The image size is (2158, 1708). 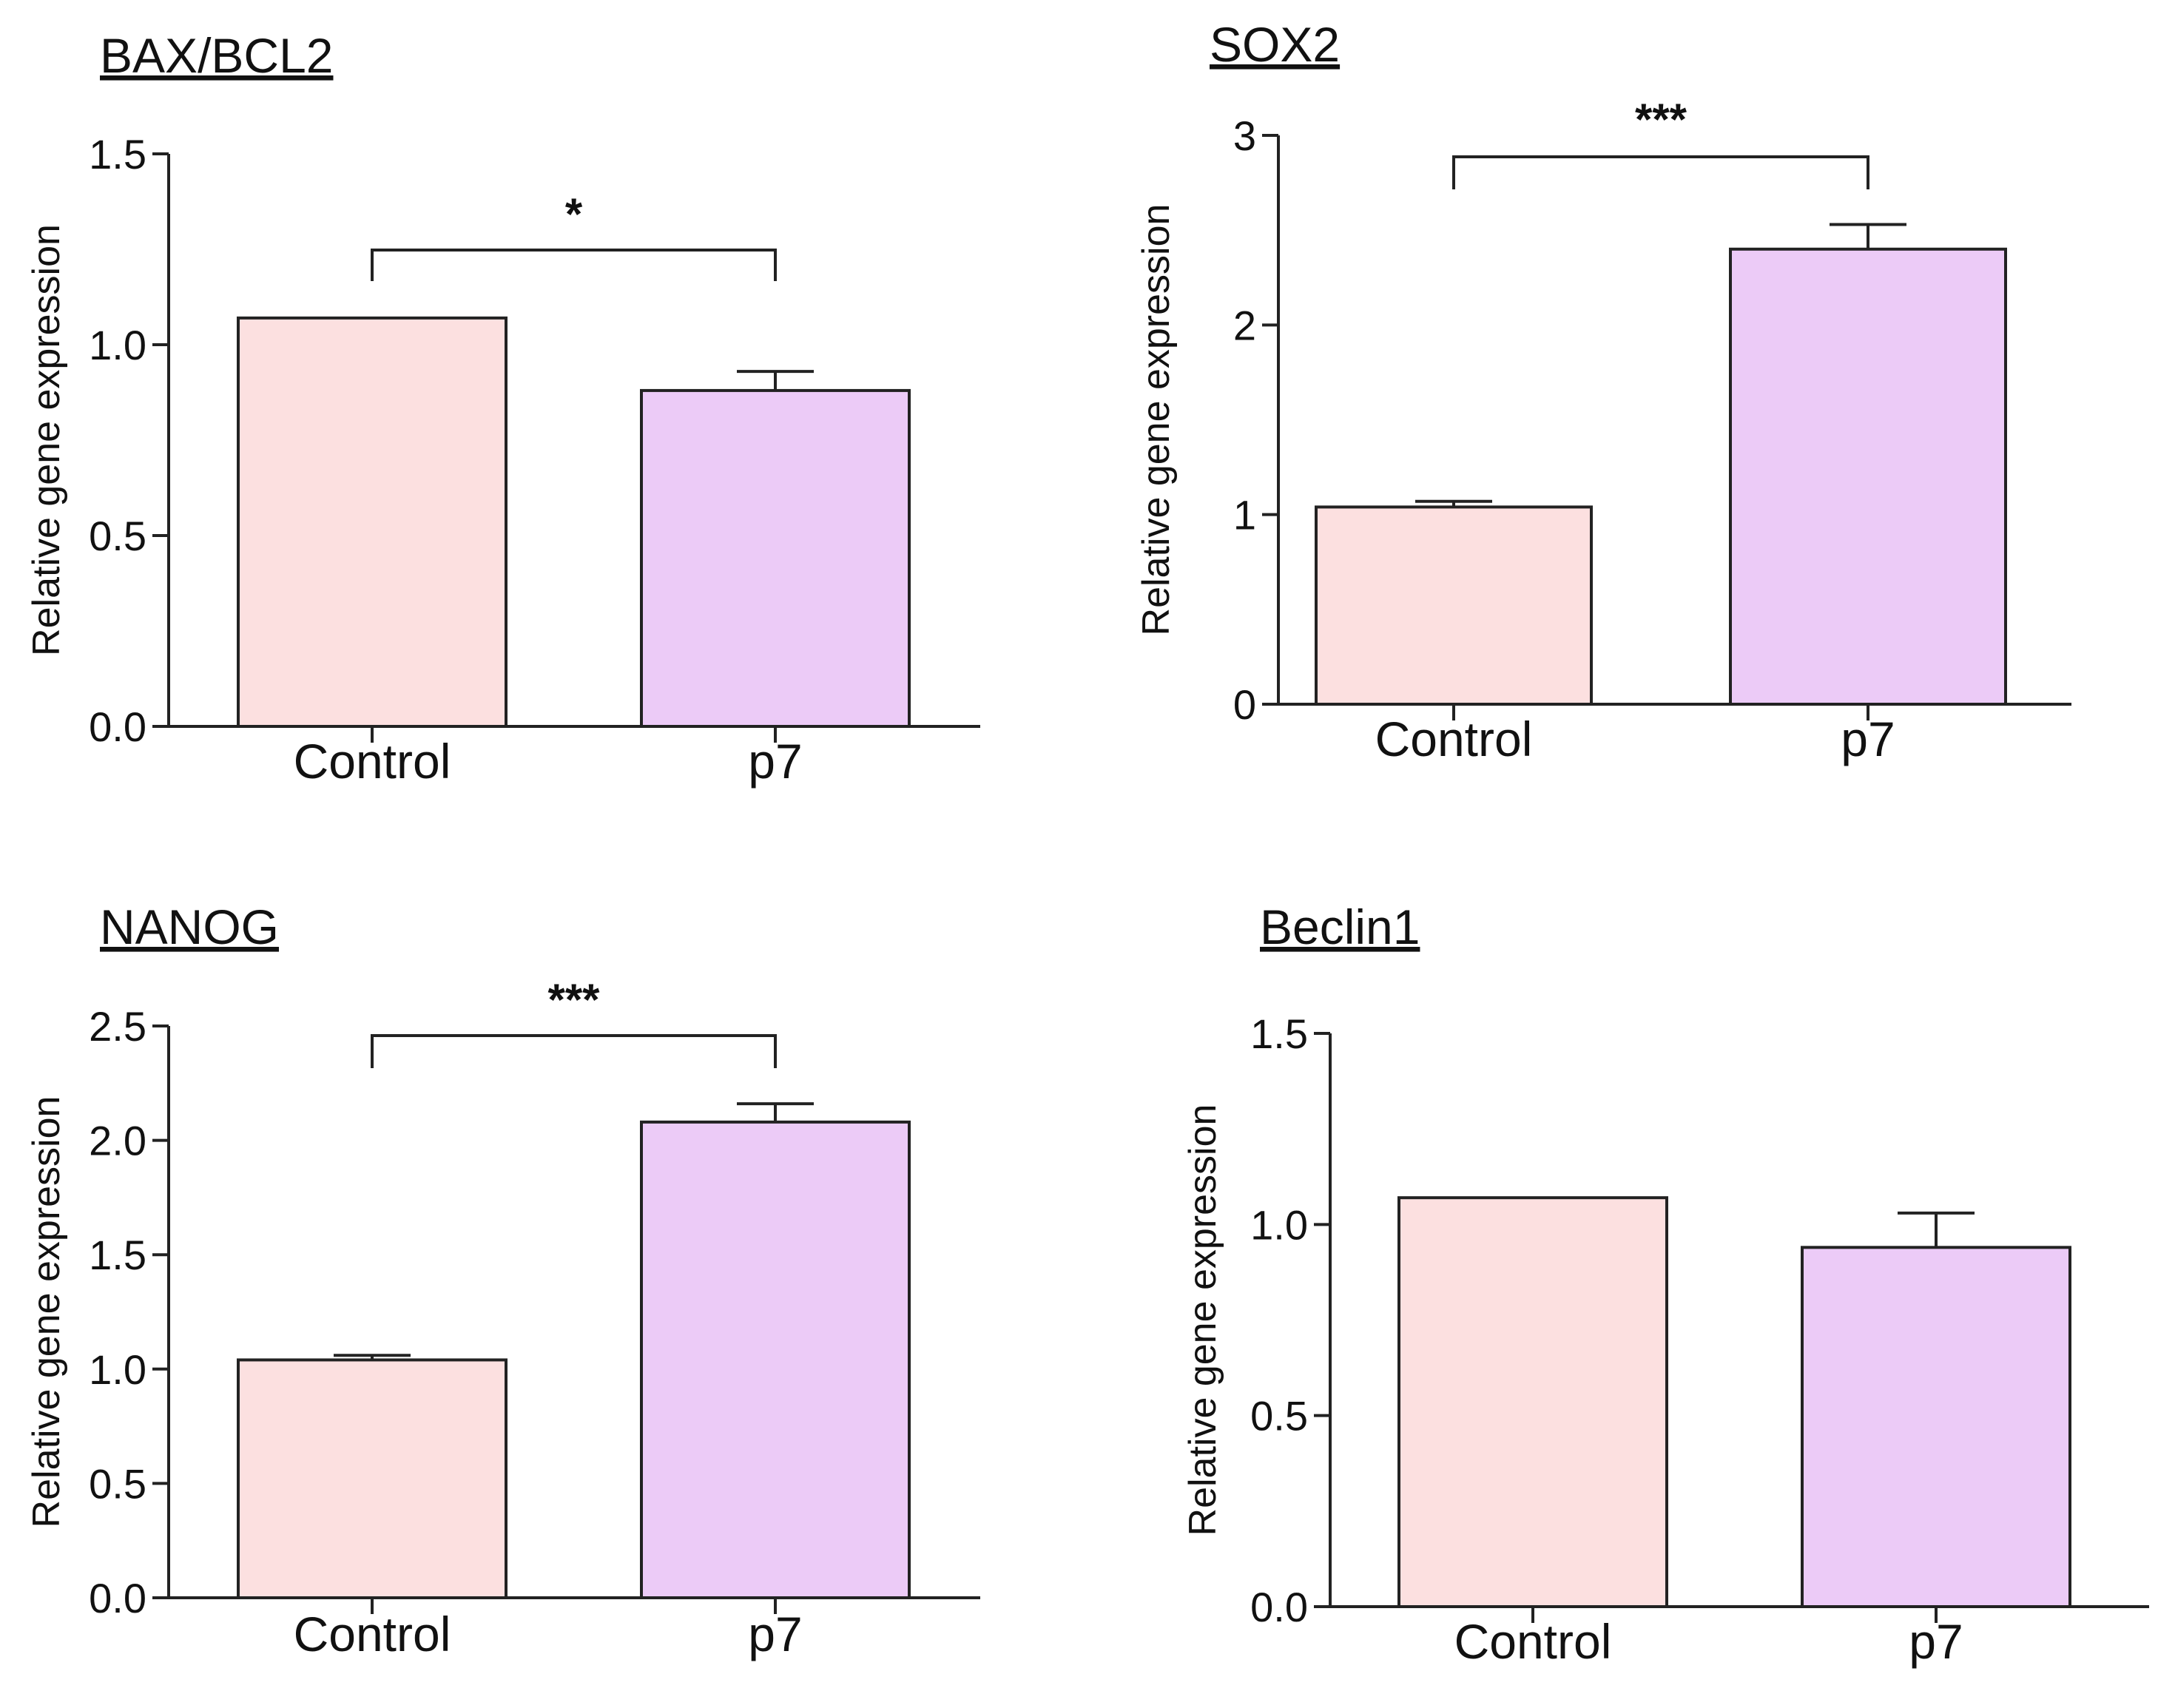 What do you see at coordinates (189, 926) in the screenshot?
I see `chart-title: NANOG` at bounding box center [189, 926].